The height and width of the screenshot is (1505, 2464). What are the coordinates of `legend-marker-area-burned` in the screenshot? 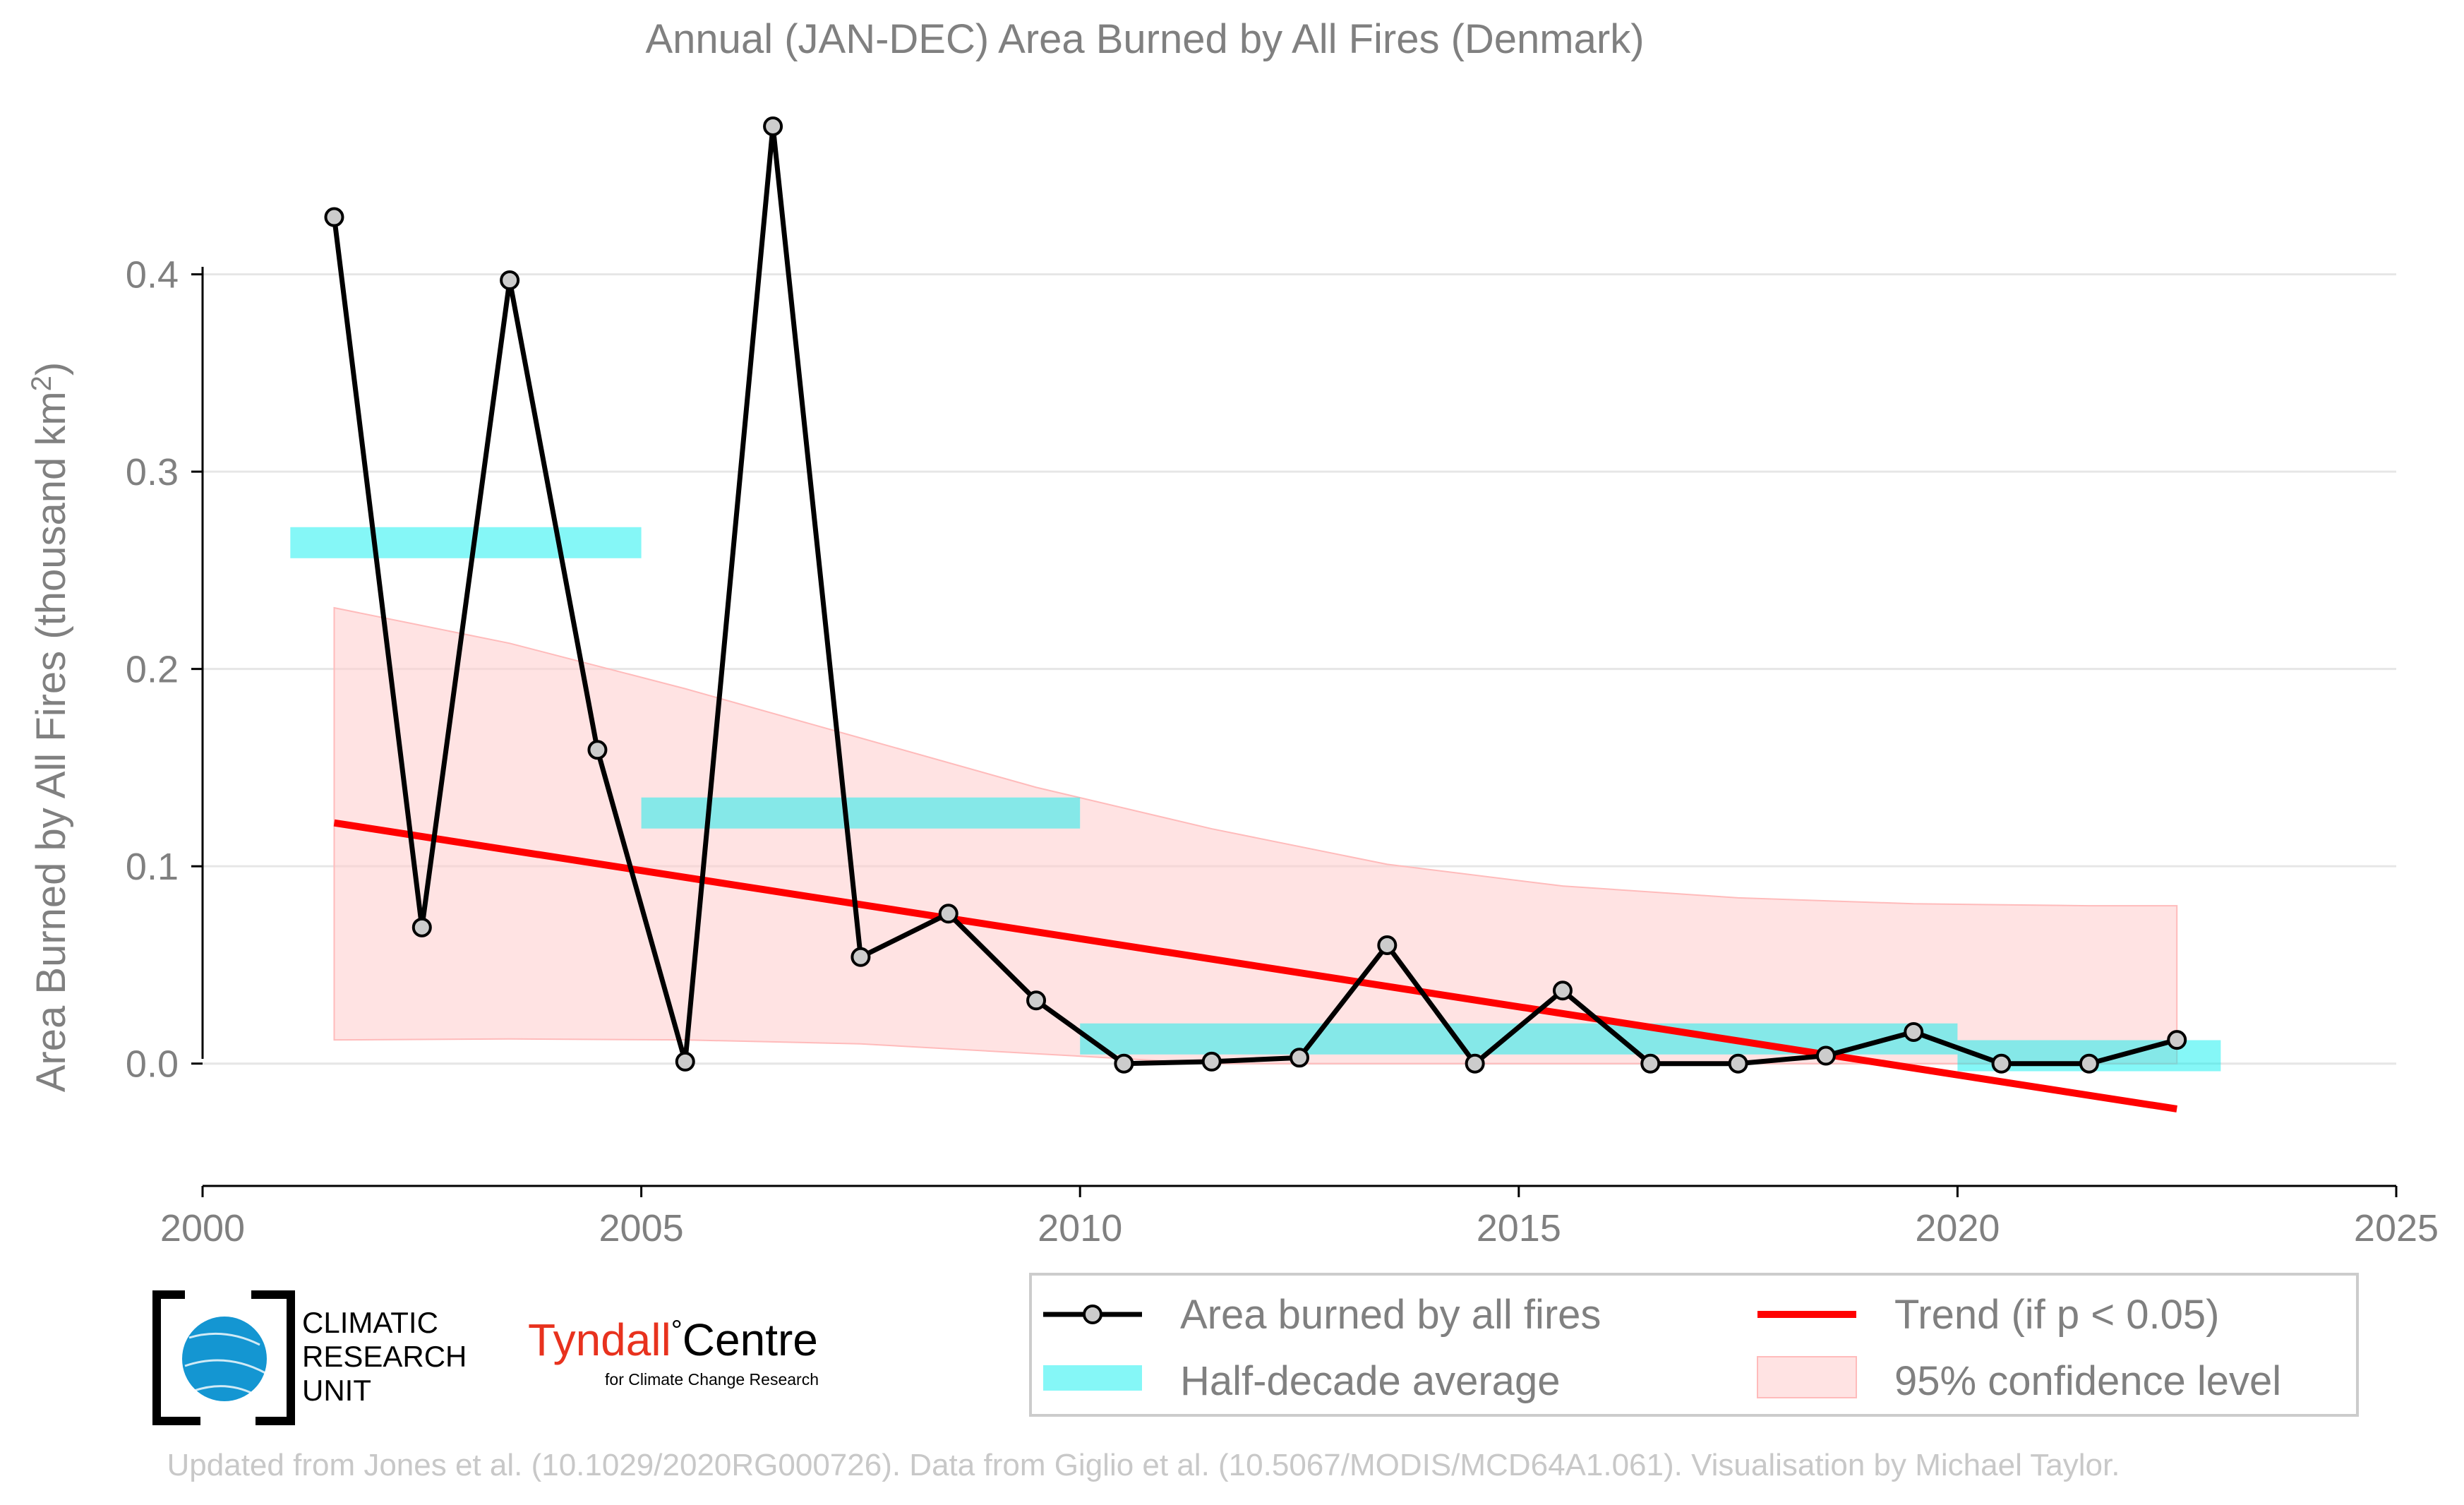 It's located at (1092, 1314).